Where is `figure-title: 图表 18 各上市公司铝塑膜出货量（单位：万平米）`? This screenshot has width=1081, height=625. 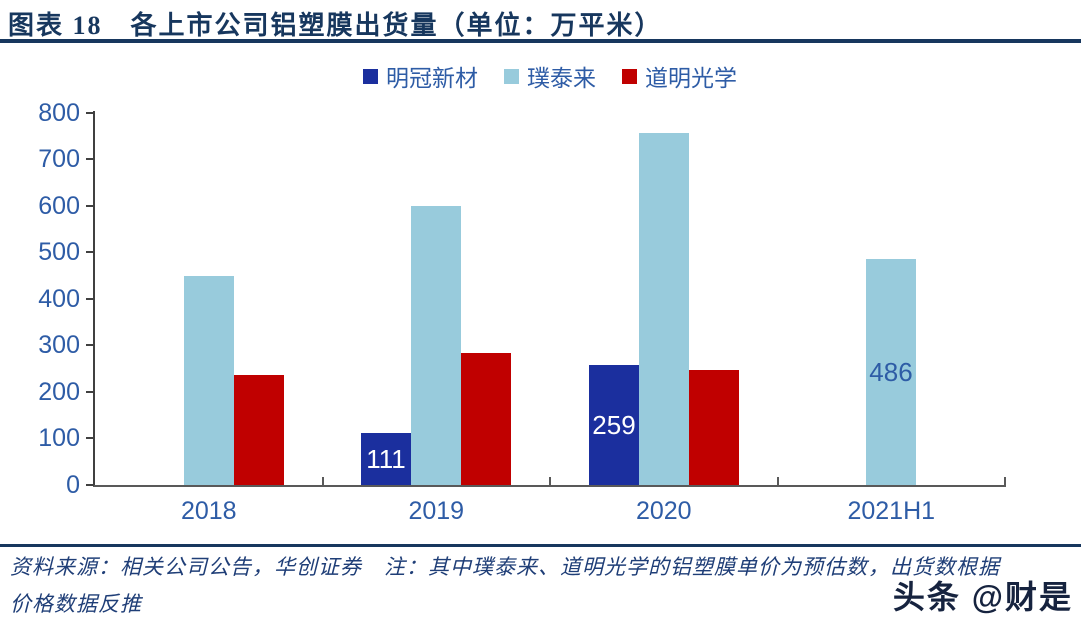
figure-title: 图表 18 各上市公司铝塑膜出货量（单位：万平米） is located at coordinates (335, 25).